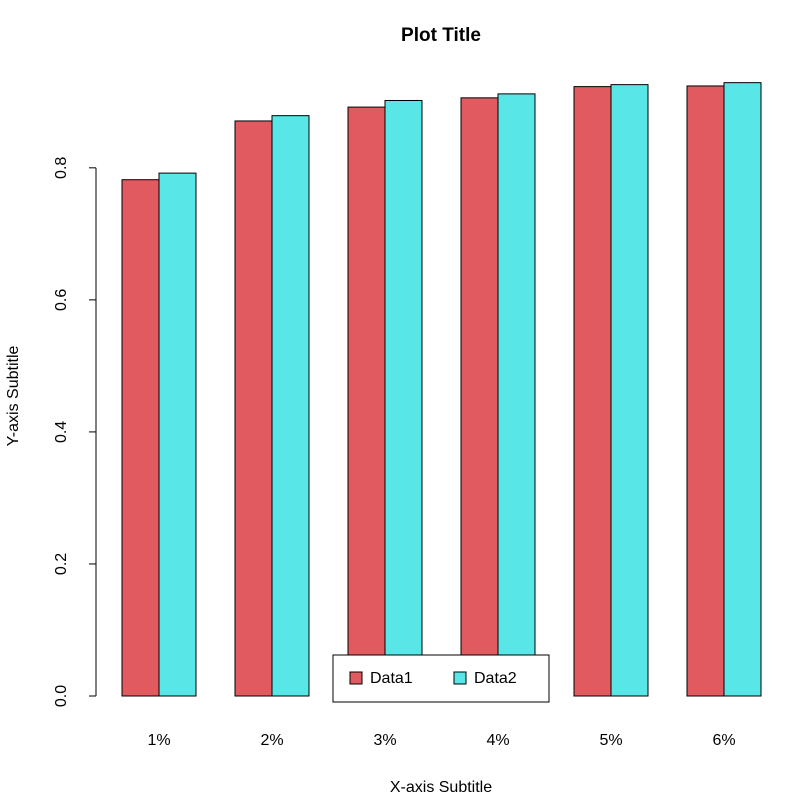 The height and width of the screenshot is (810, 786). Describe the element at coordinates (13, 396) in the screenshot. I see `y-axis-title: Y-axis Subtitle` at that location.